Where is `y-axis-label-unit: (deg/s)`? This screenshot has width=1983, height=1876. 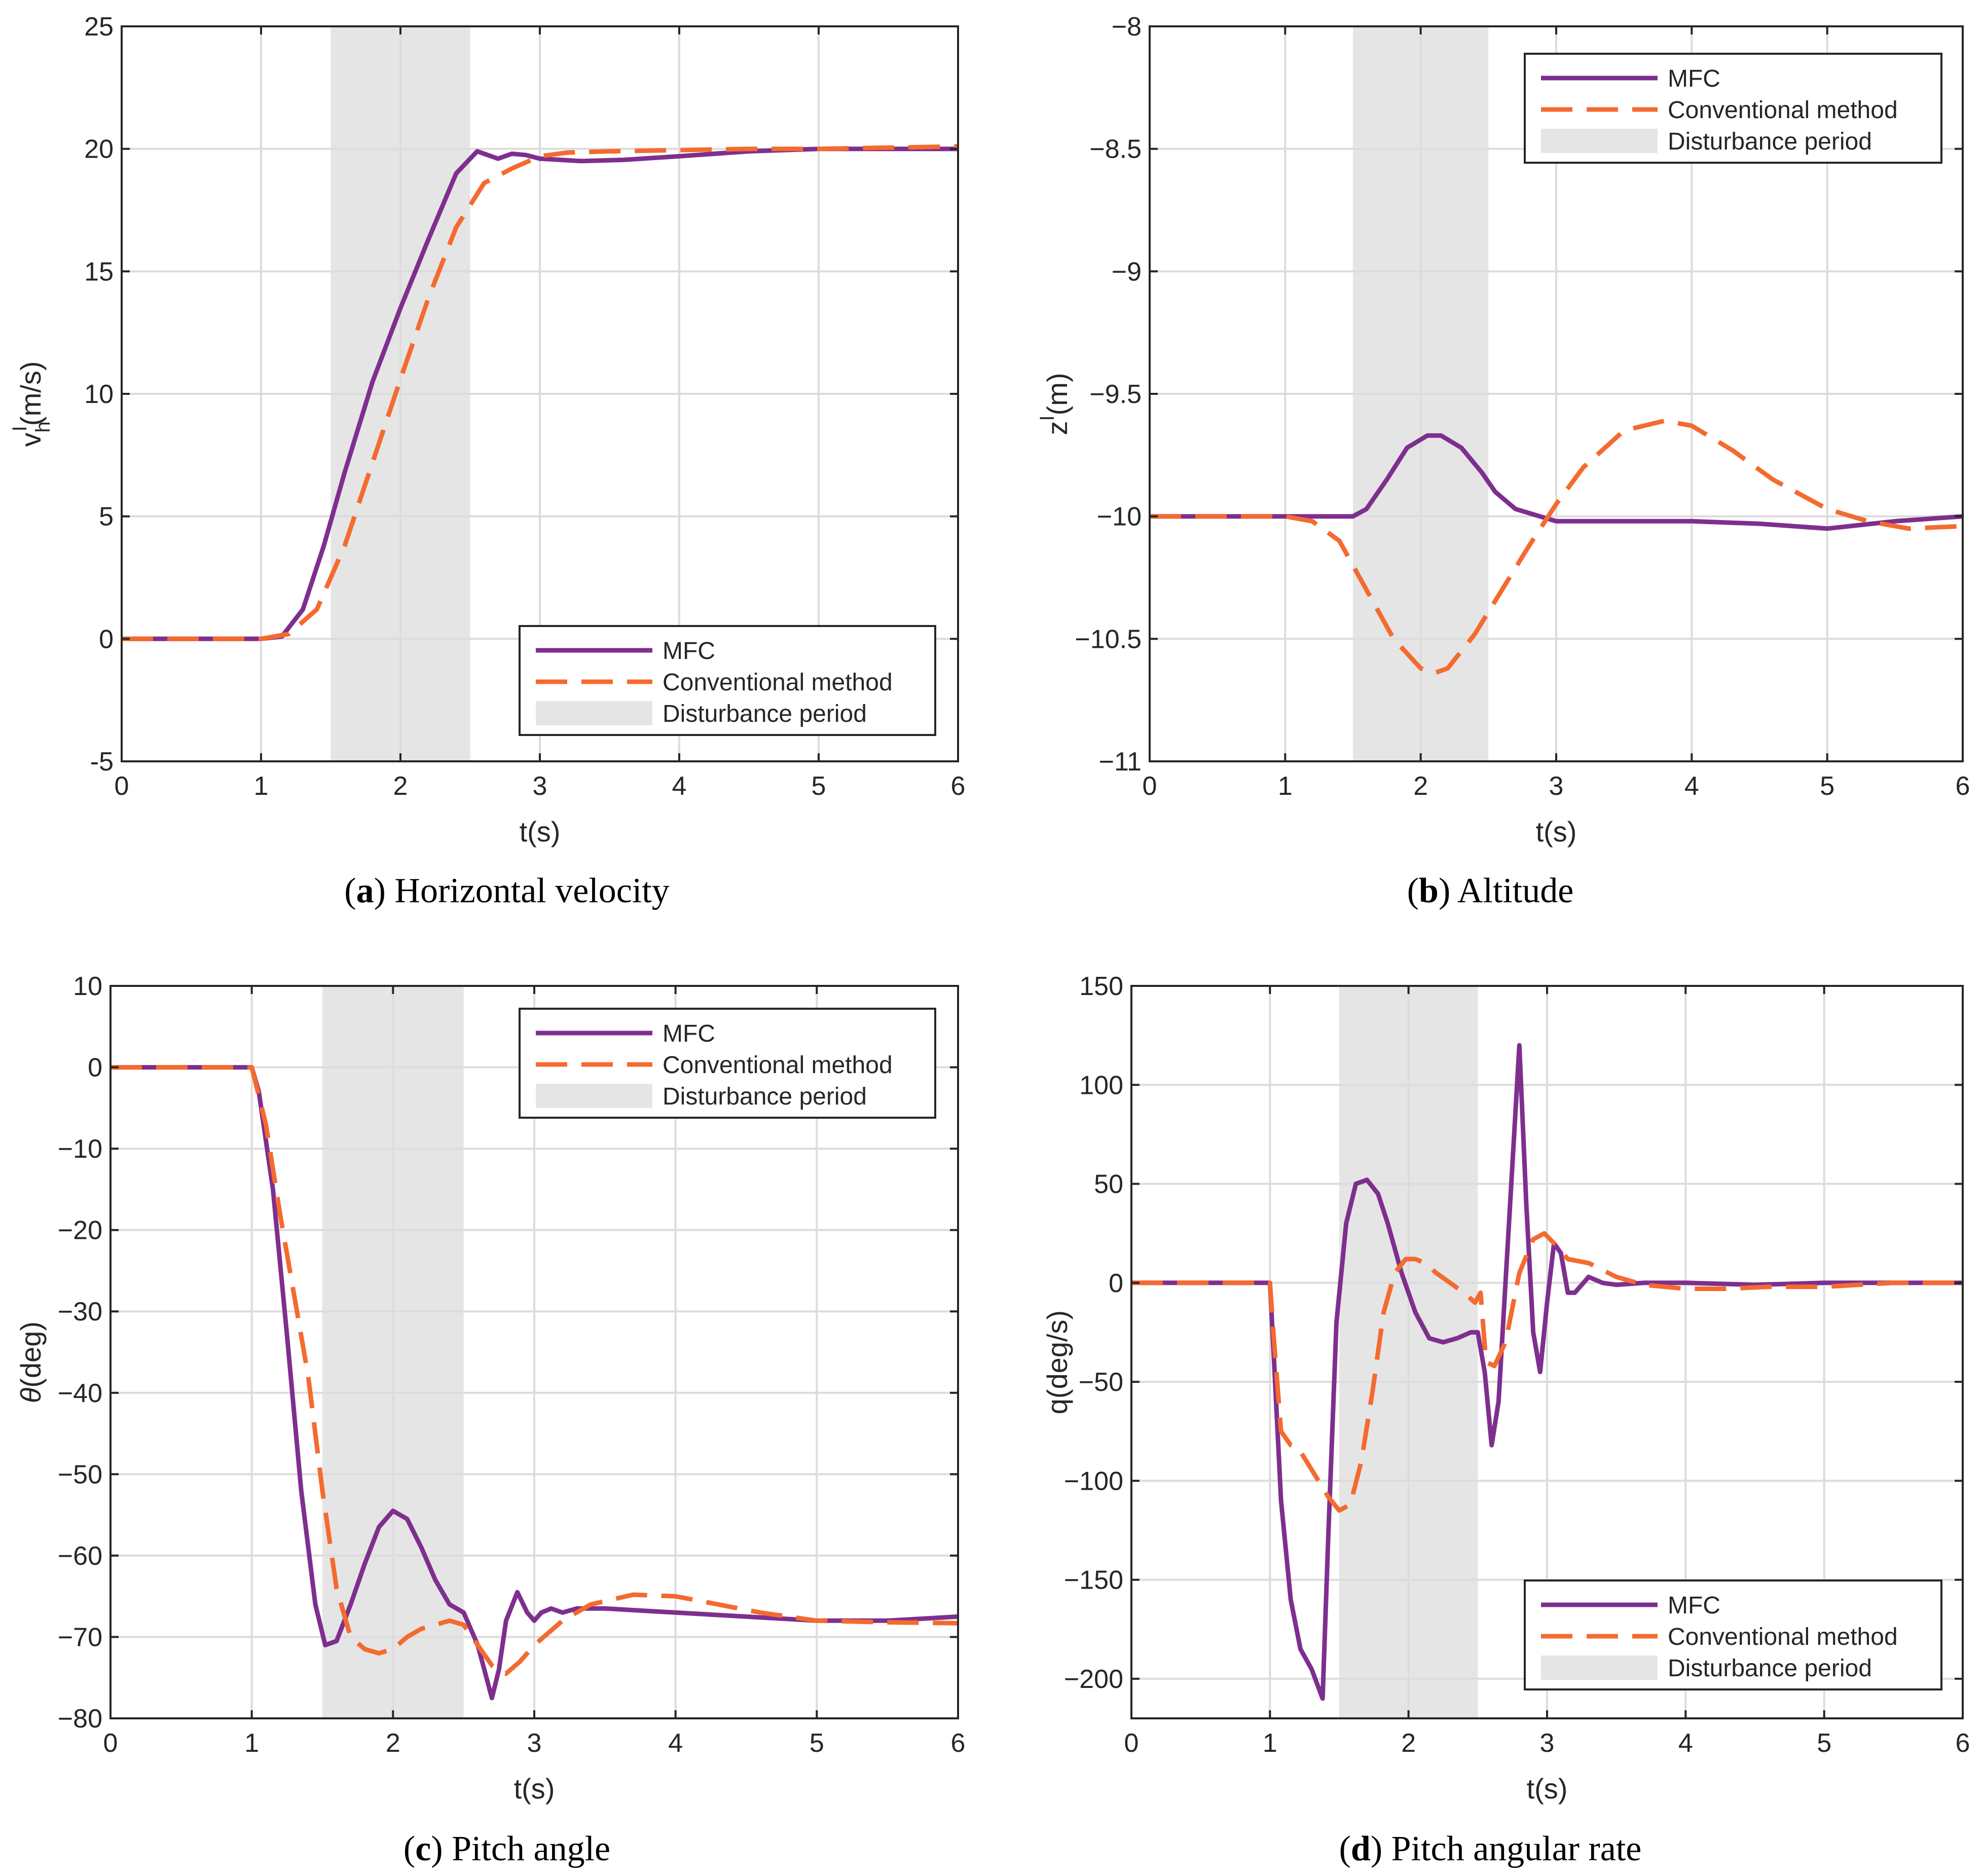 y-axis-label-unit: (deg/s) is located at coordinates (1057, 1354).